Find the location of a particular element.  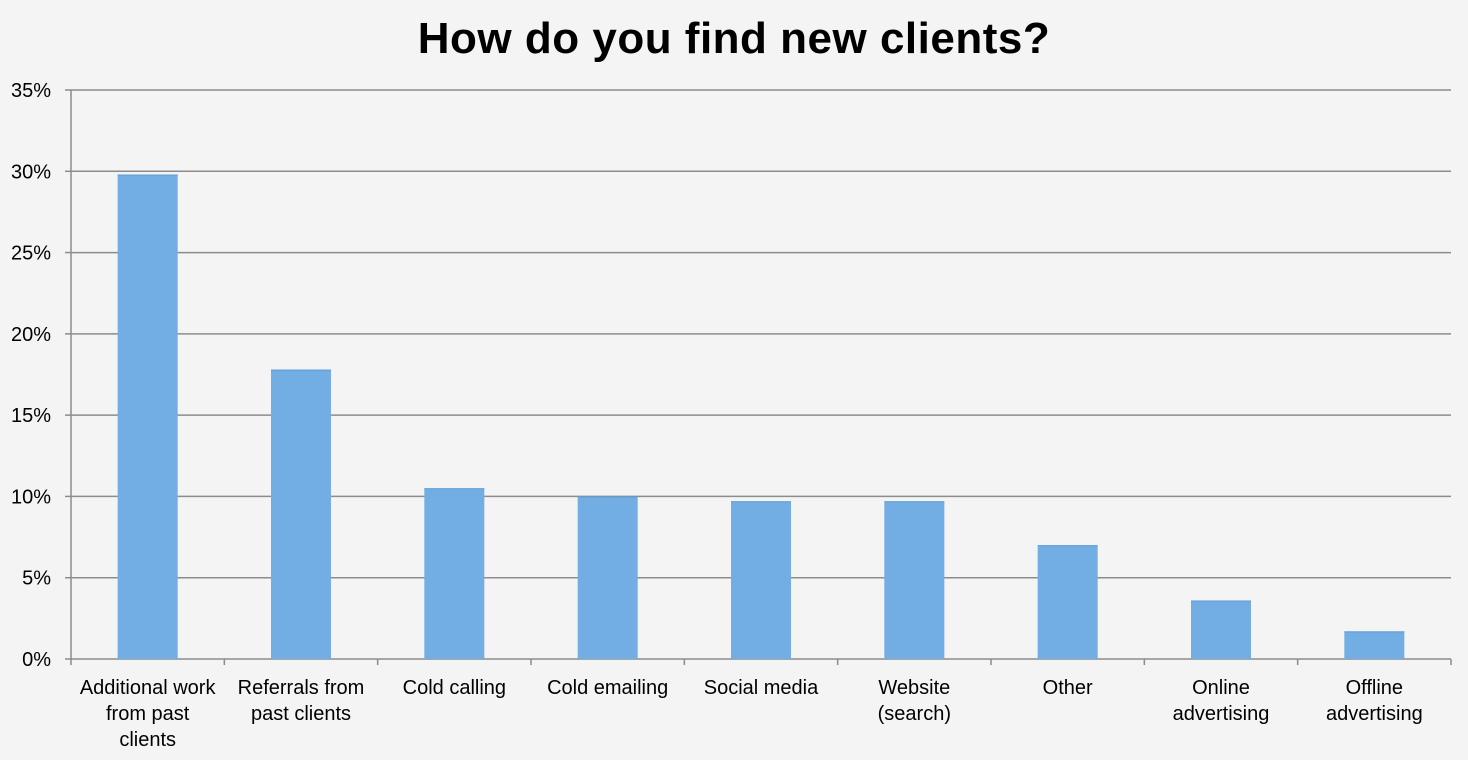

x-category-label-line: (search) is located at coordinates (914, 714).